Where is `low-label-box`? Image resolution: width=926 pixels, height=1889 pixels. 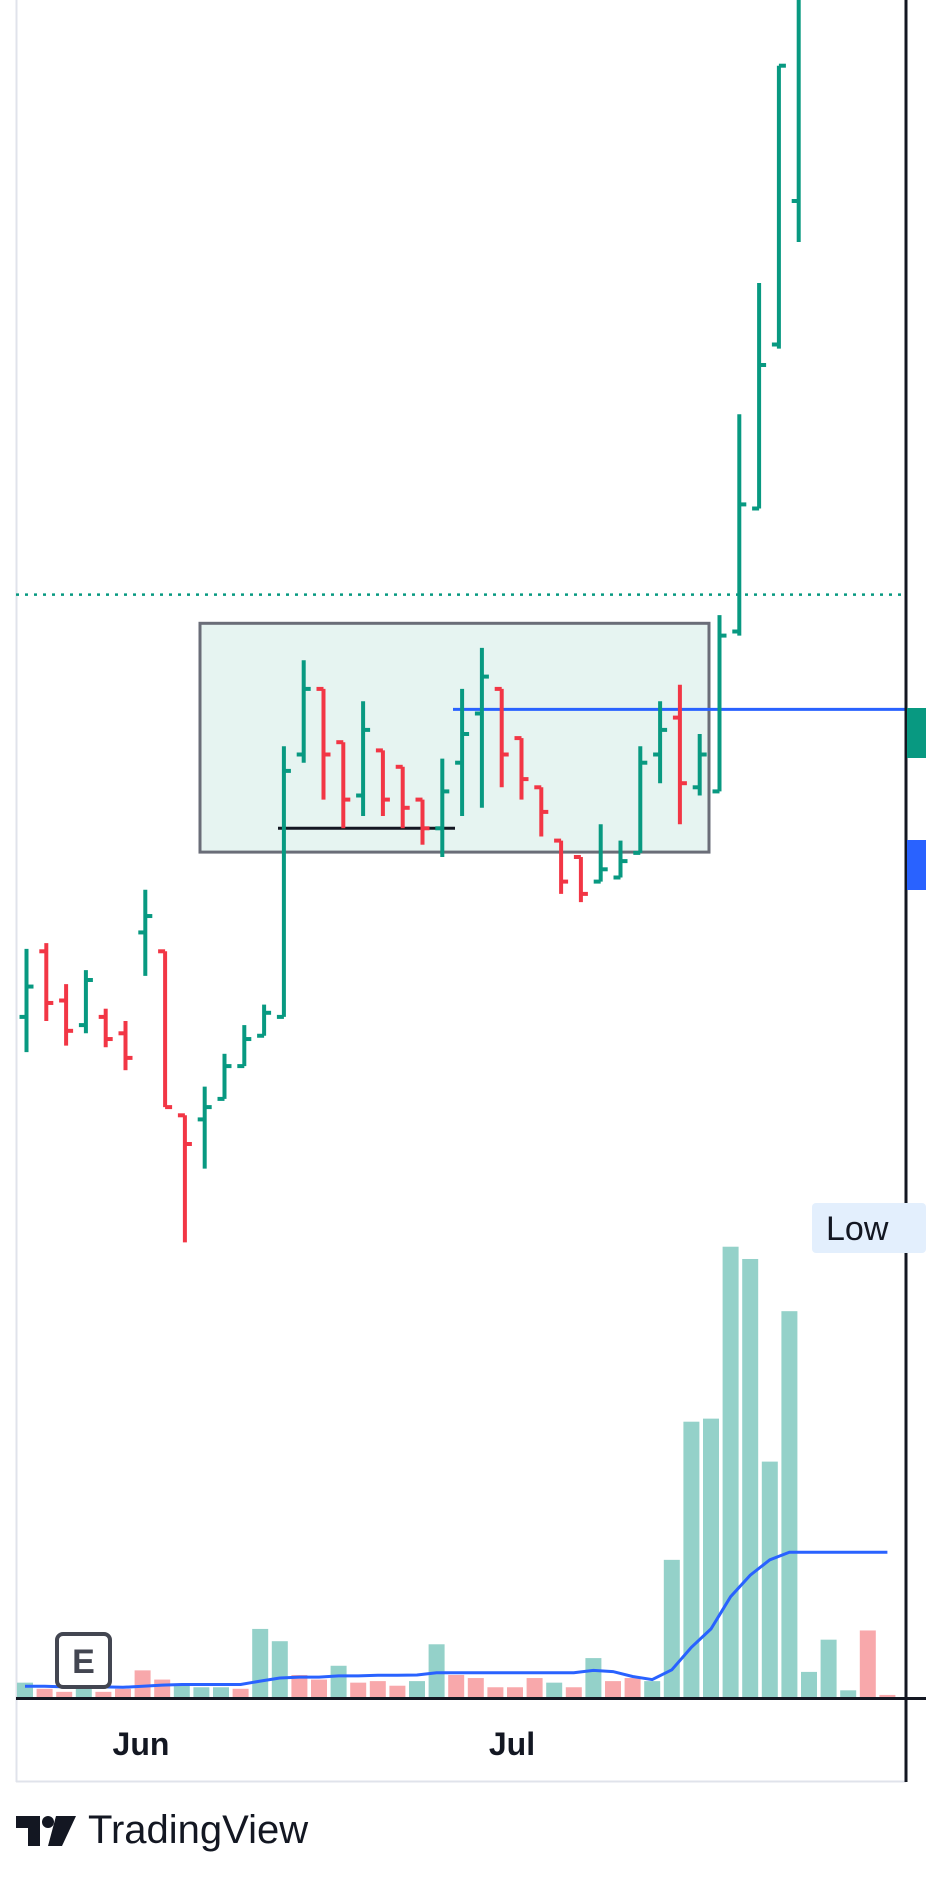 low-label-box is located at coordinates (869, 1228).